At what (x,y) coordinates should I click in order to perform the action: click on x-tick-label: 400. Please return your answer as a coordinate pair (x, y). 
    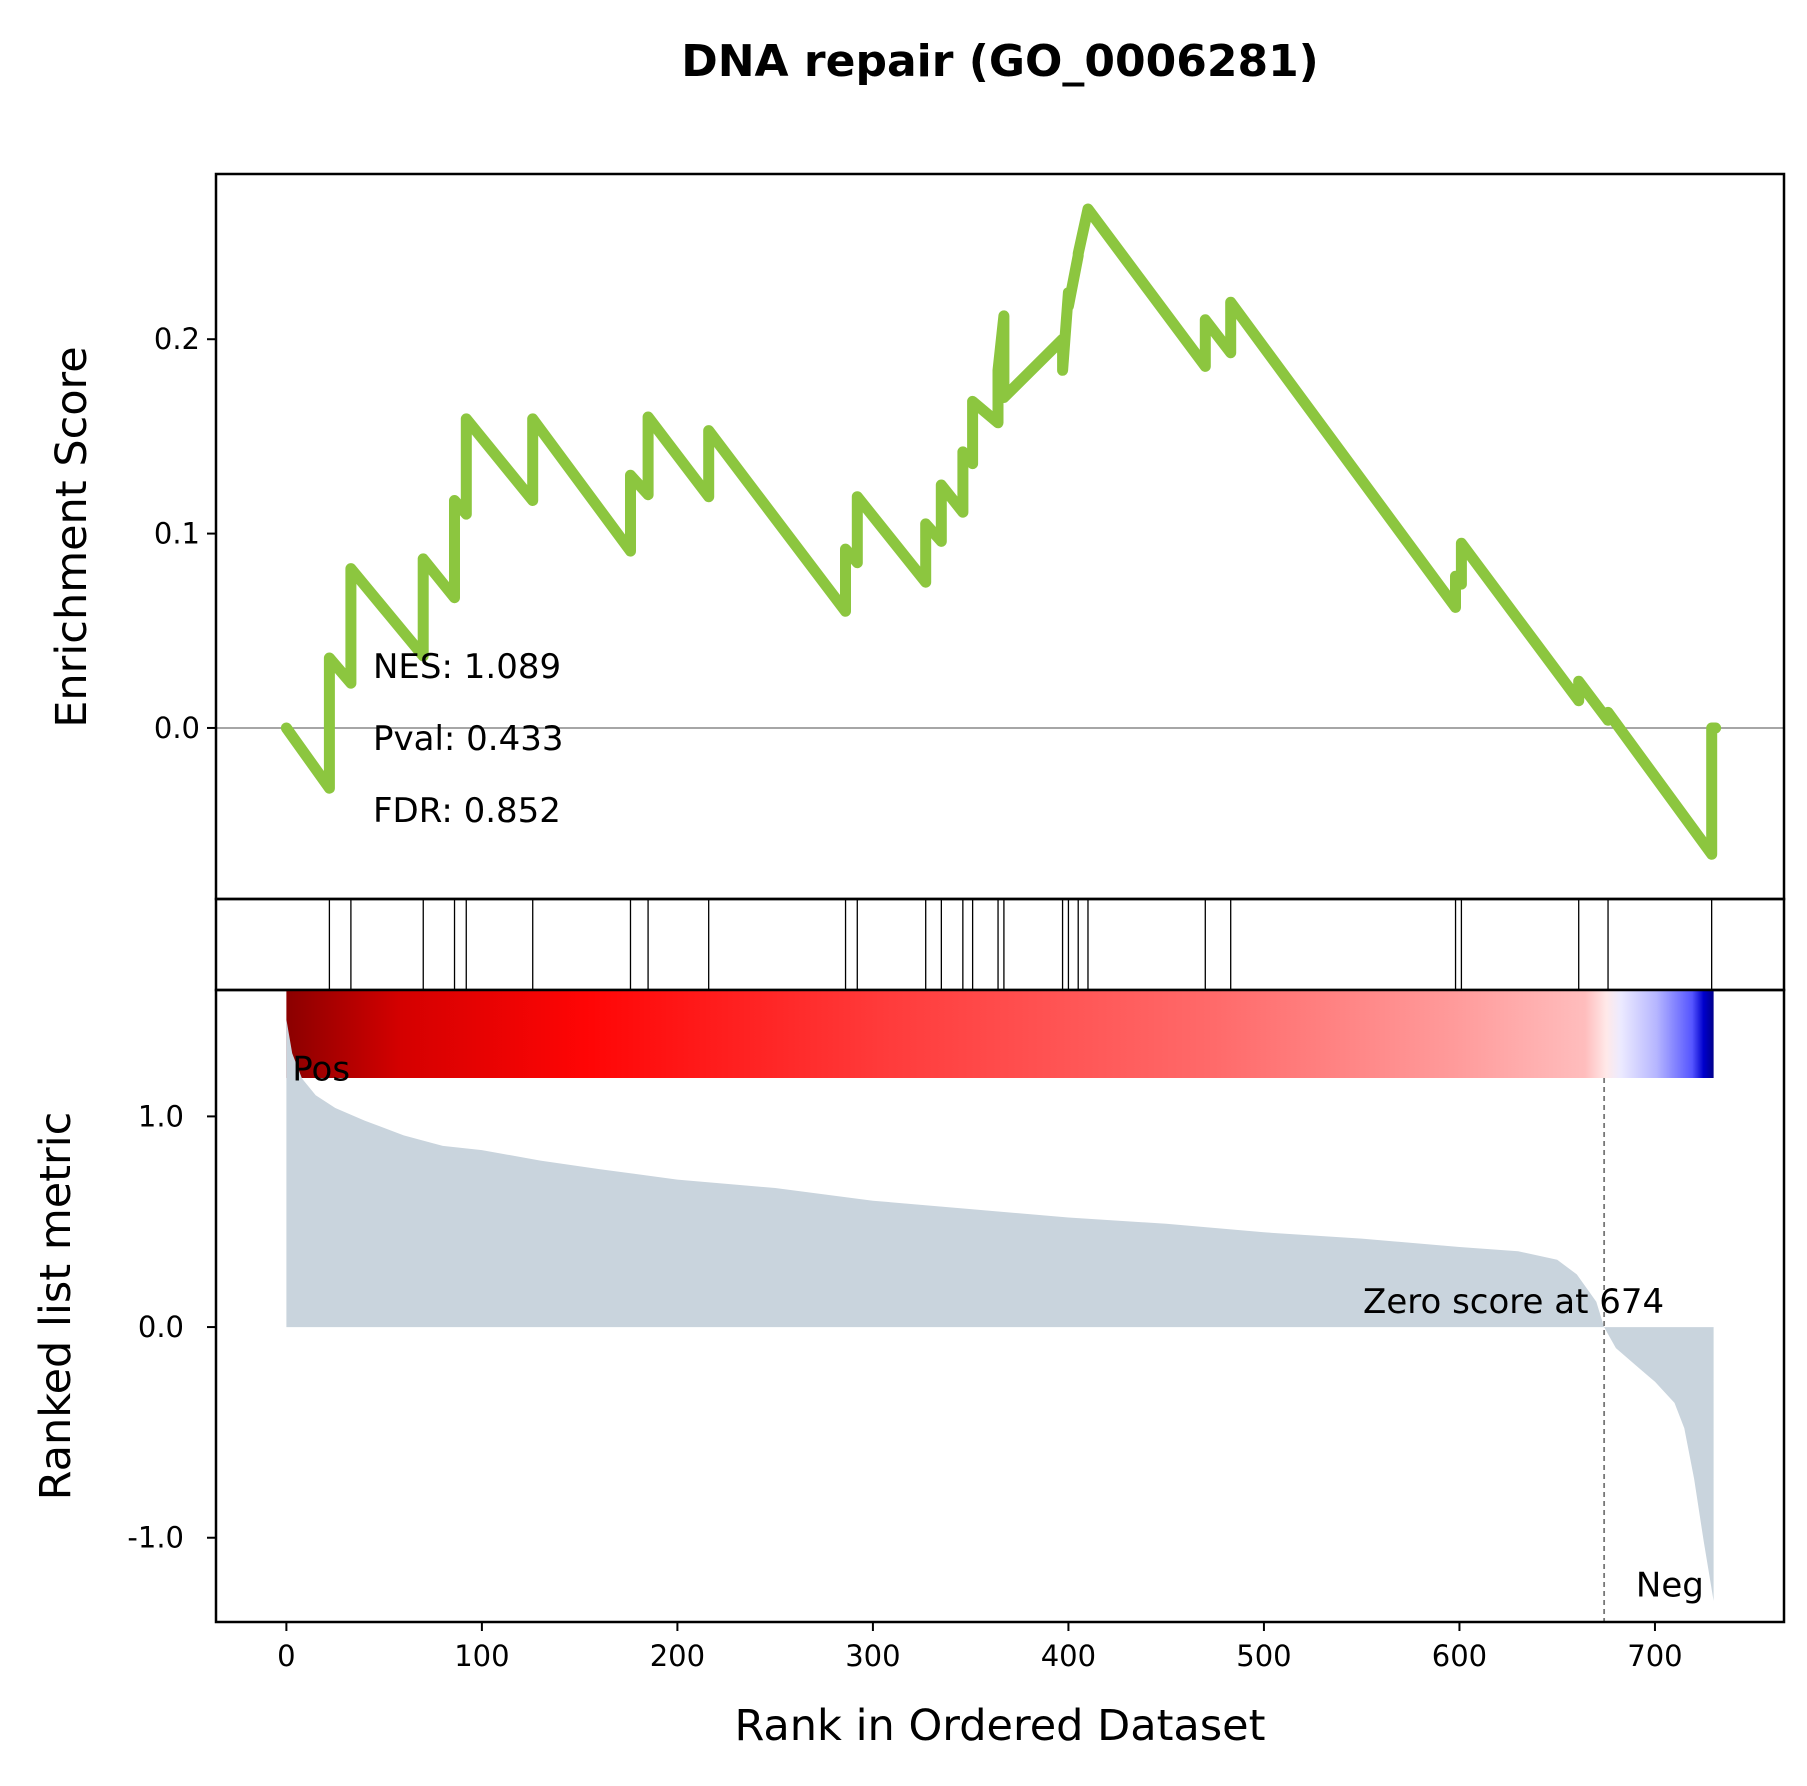
    Looking at the image, I should click on (1068, 1656).